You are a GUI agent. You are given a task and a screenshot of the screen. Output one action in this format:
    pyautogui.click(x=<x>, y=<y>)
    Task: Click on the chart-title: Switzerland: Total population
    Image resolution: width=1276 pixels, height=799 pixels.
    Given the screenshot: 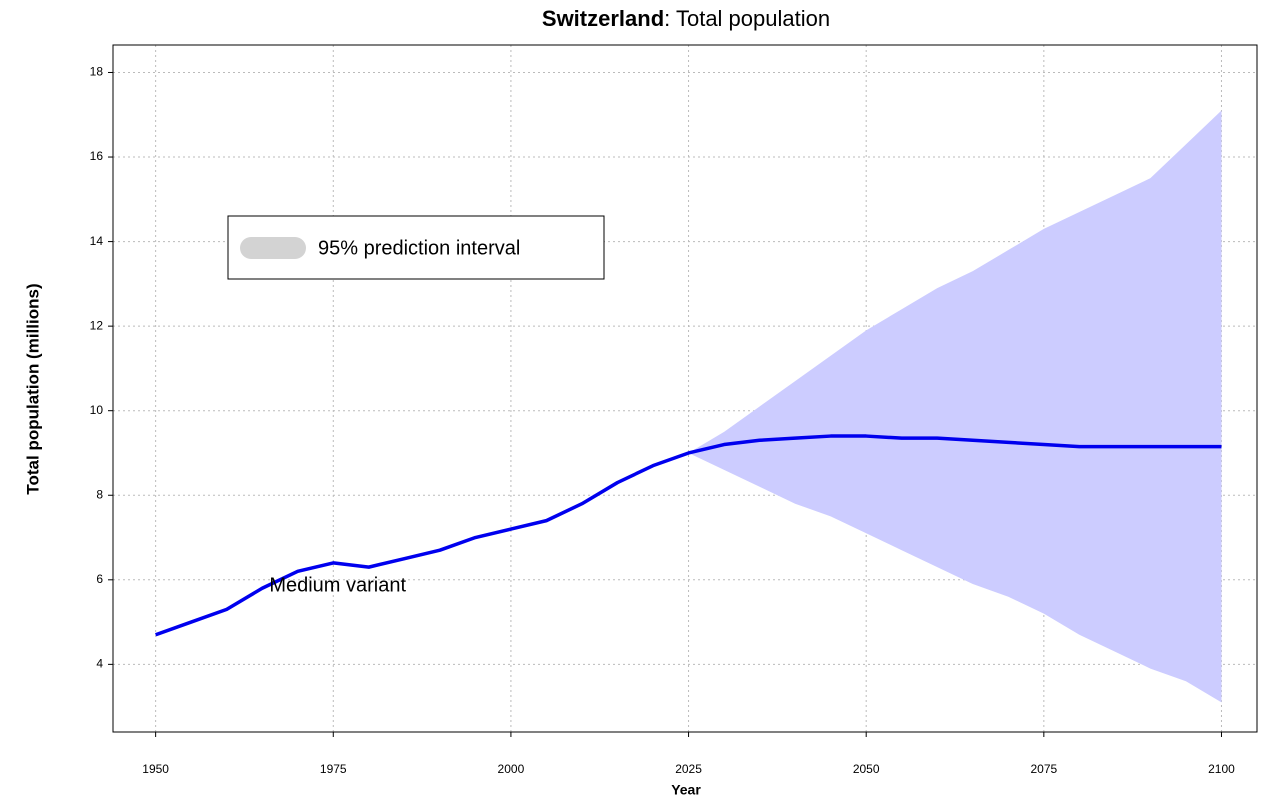 What is the action you would take?
    pyautogui.click(x=686, y=18)
    